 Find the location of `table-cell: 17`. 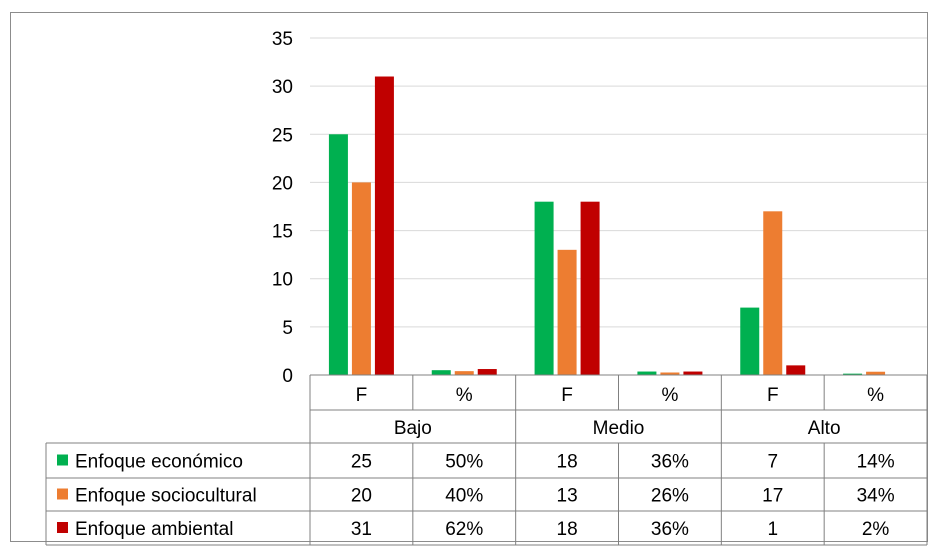

table-cell: 17 is located at coordinates (772, 496).